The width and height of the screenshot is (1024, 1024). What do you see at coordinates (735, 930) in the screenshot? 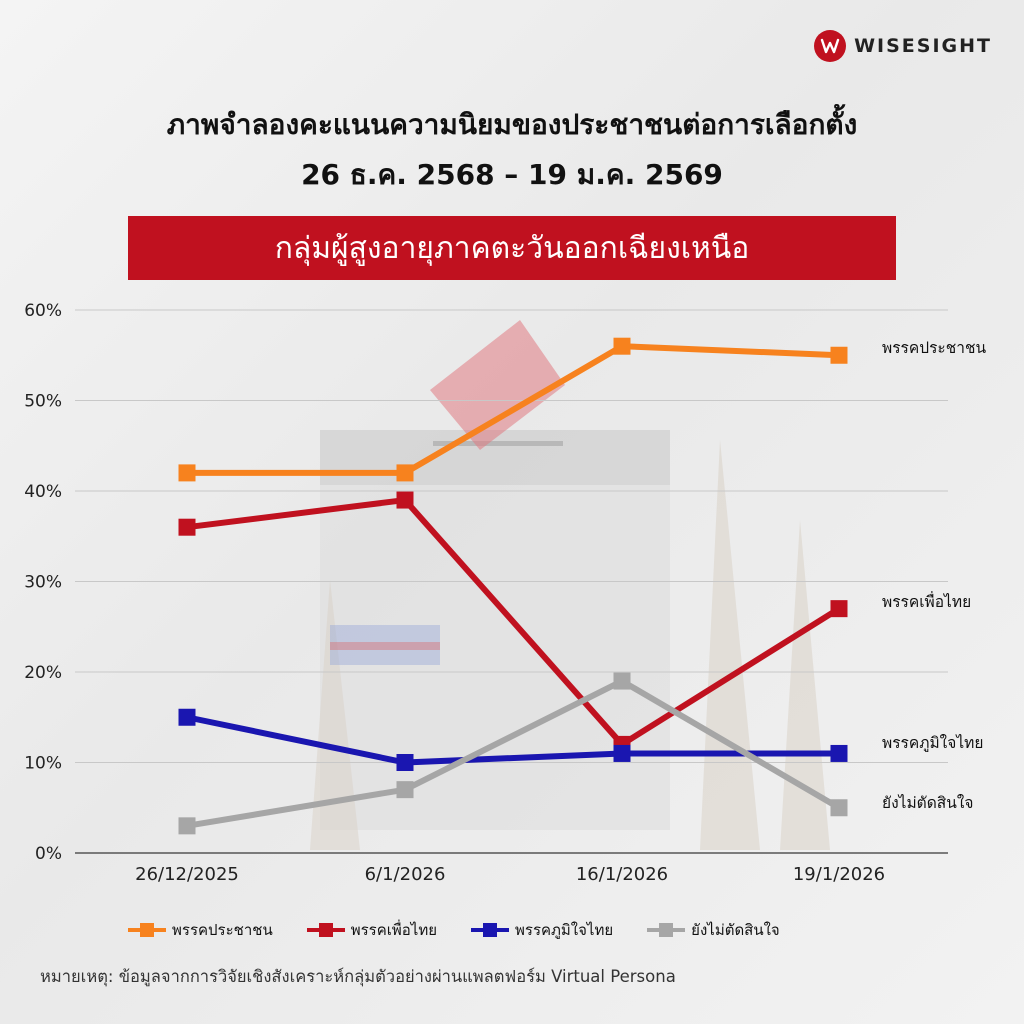
I see `legend-label: ยังไม่ตัดสินใจ` at bounding box center [735, 930].